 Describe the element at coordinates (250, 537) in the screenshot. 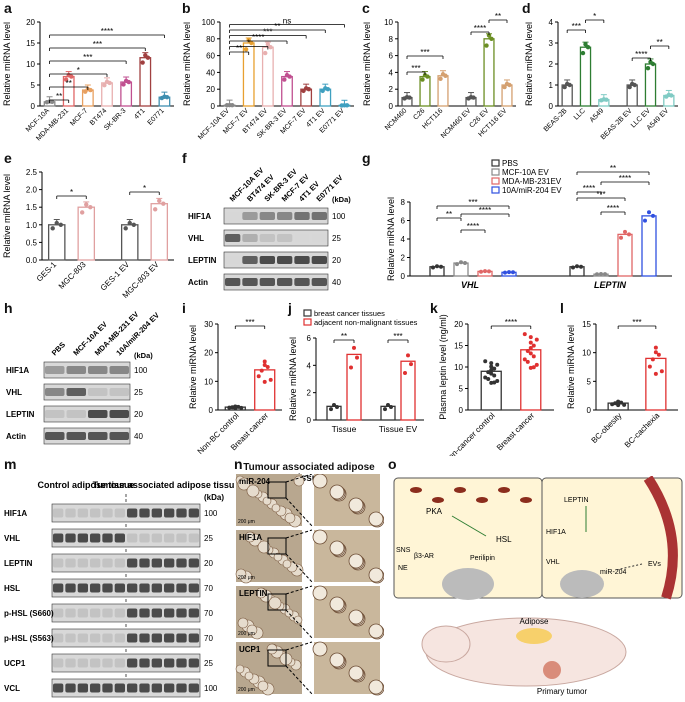

I see `stain-label: HIF1A` at that location.